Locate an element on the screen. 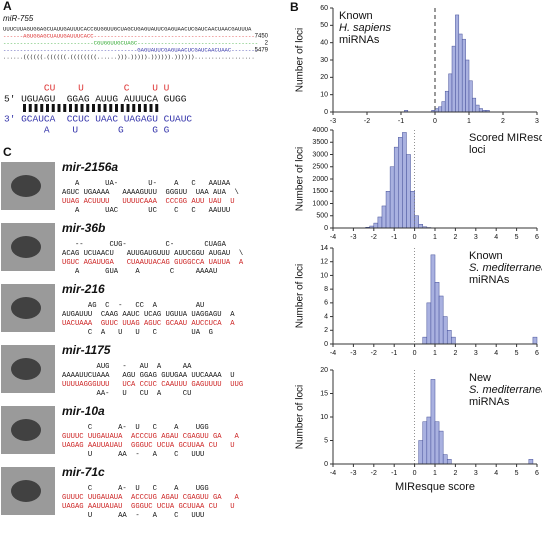 Image resolution: width=542 pixels, height=533 pixels. y-tick-label: 5 is located at coordinates (326, 440).